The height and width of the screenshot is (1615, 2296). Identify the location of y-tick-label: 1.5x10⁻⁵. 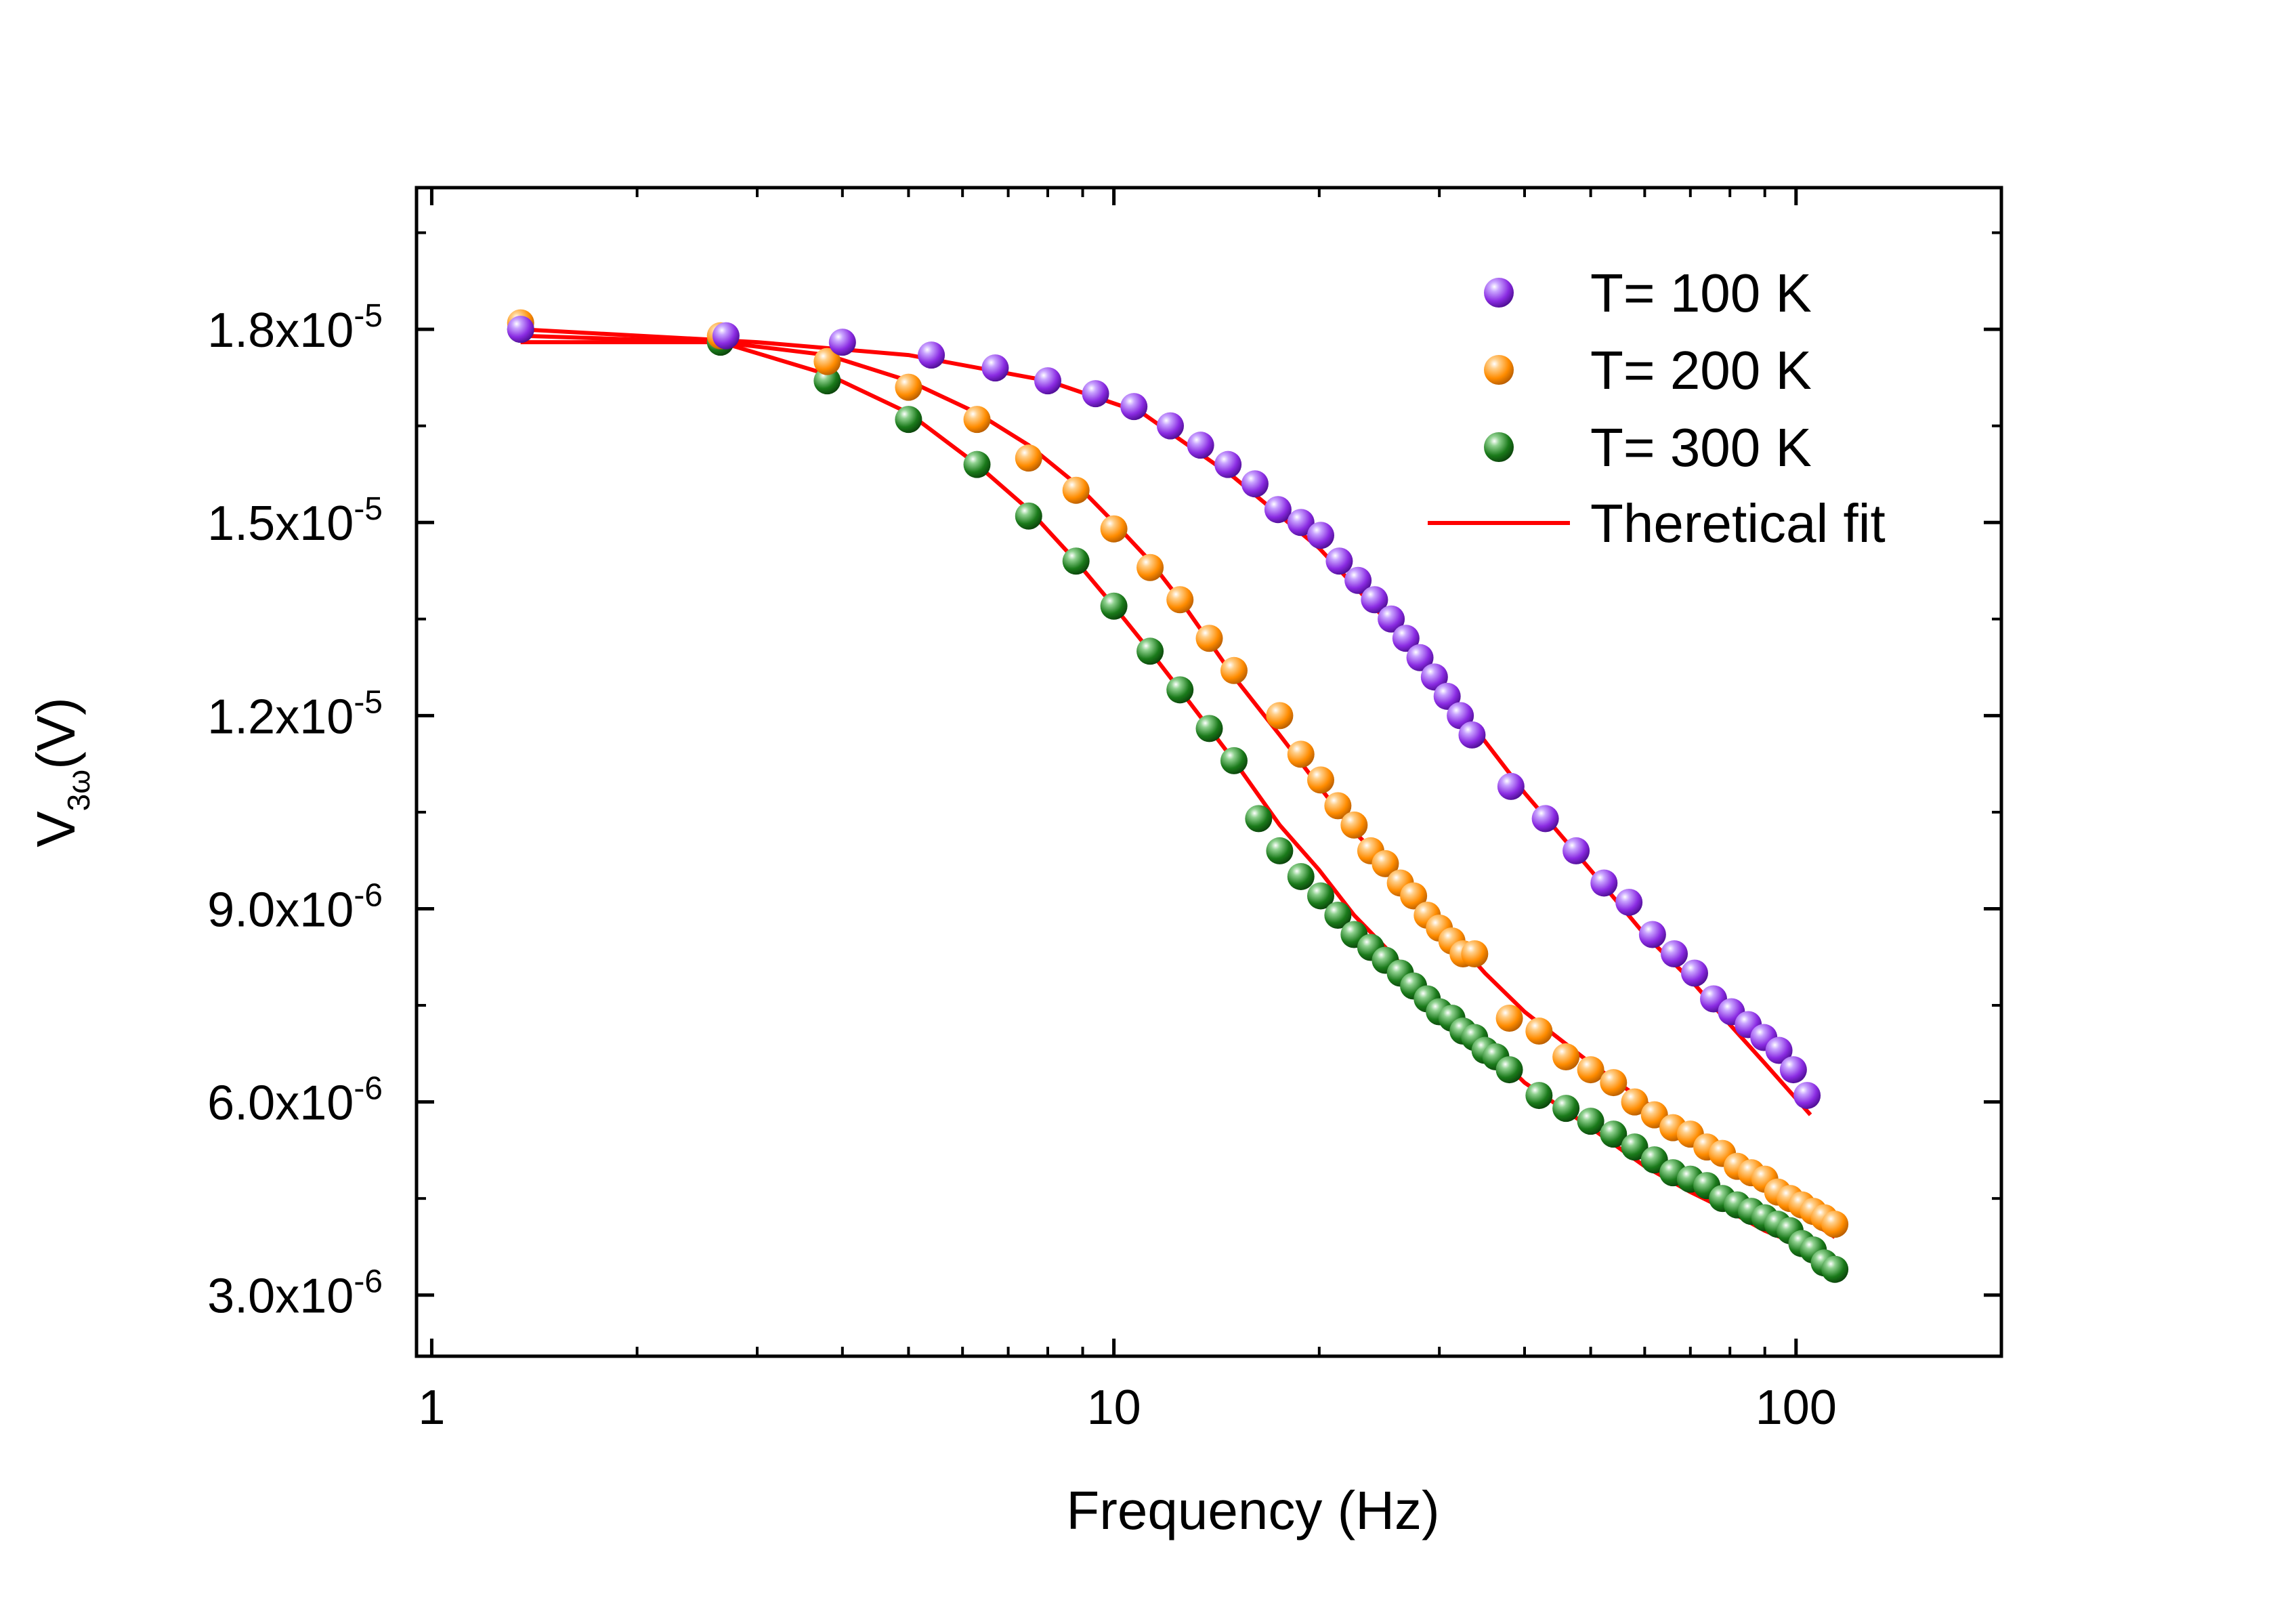
(295, 521).